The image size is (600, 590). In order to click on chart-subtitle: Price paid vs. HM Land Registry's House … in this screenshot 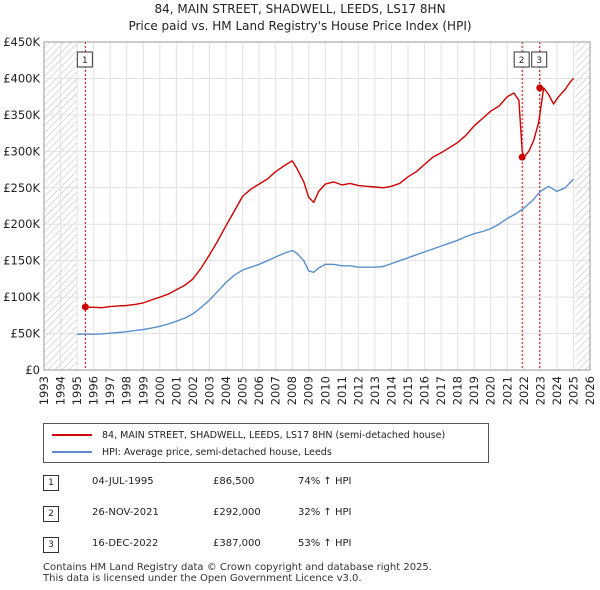, I will do `click(300, 26)`.